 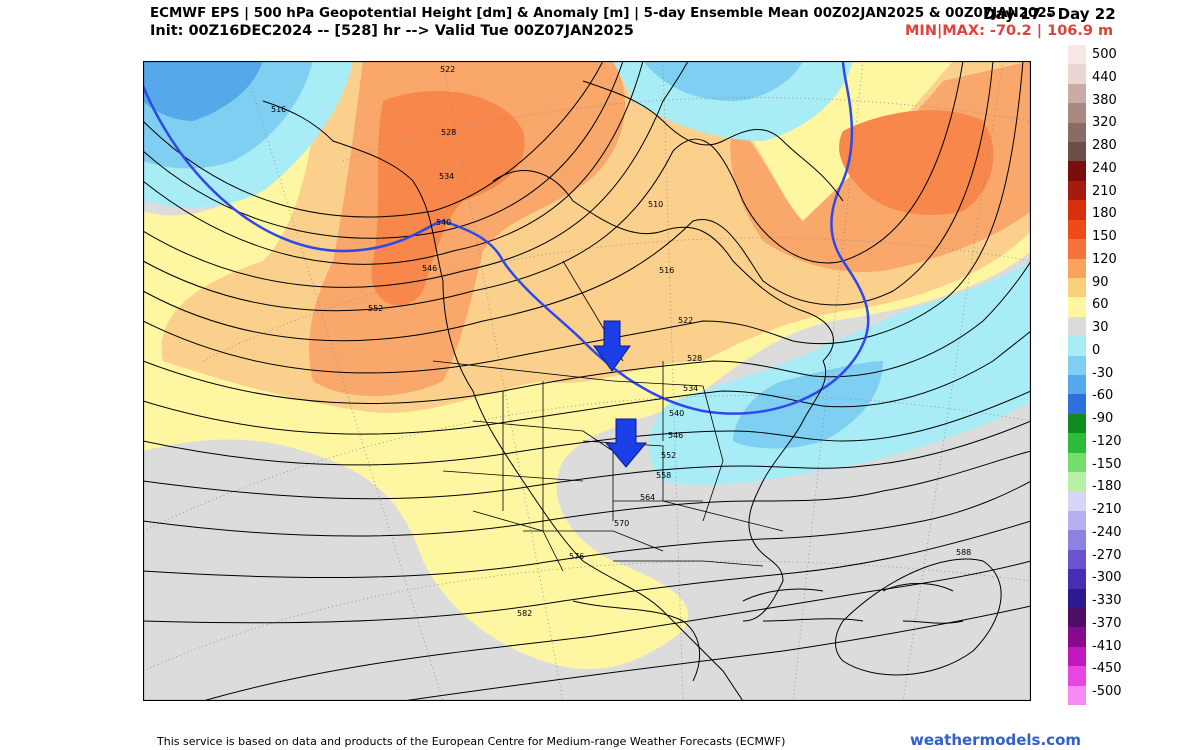 What do you see at coordinates (1107, 509) in the screenshot?
I see `colorbar-tick-label: -210` at bounding box center [1107, 509].